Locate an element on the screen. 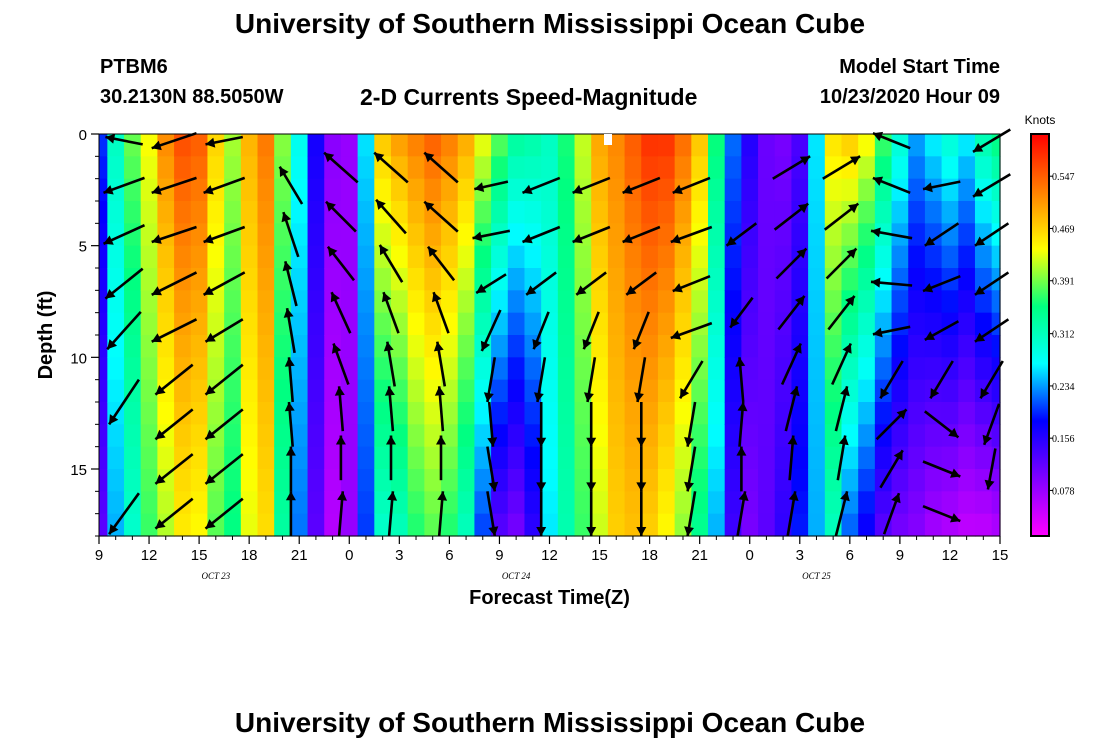 Image resolution: width=1100 pixels, height=750 pixels. date-label: OCT 23 is located at coordinates (215, 576).